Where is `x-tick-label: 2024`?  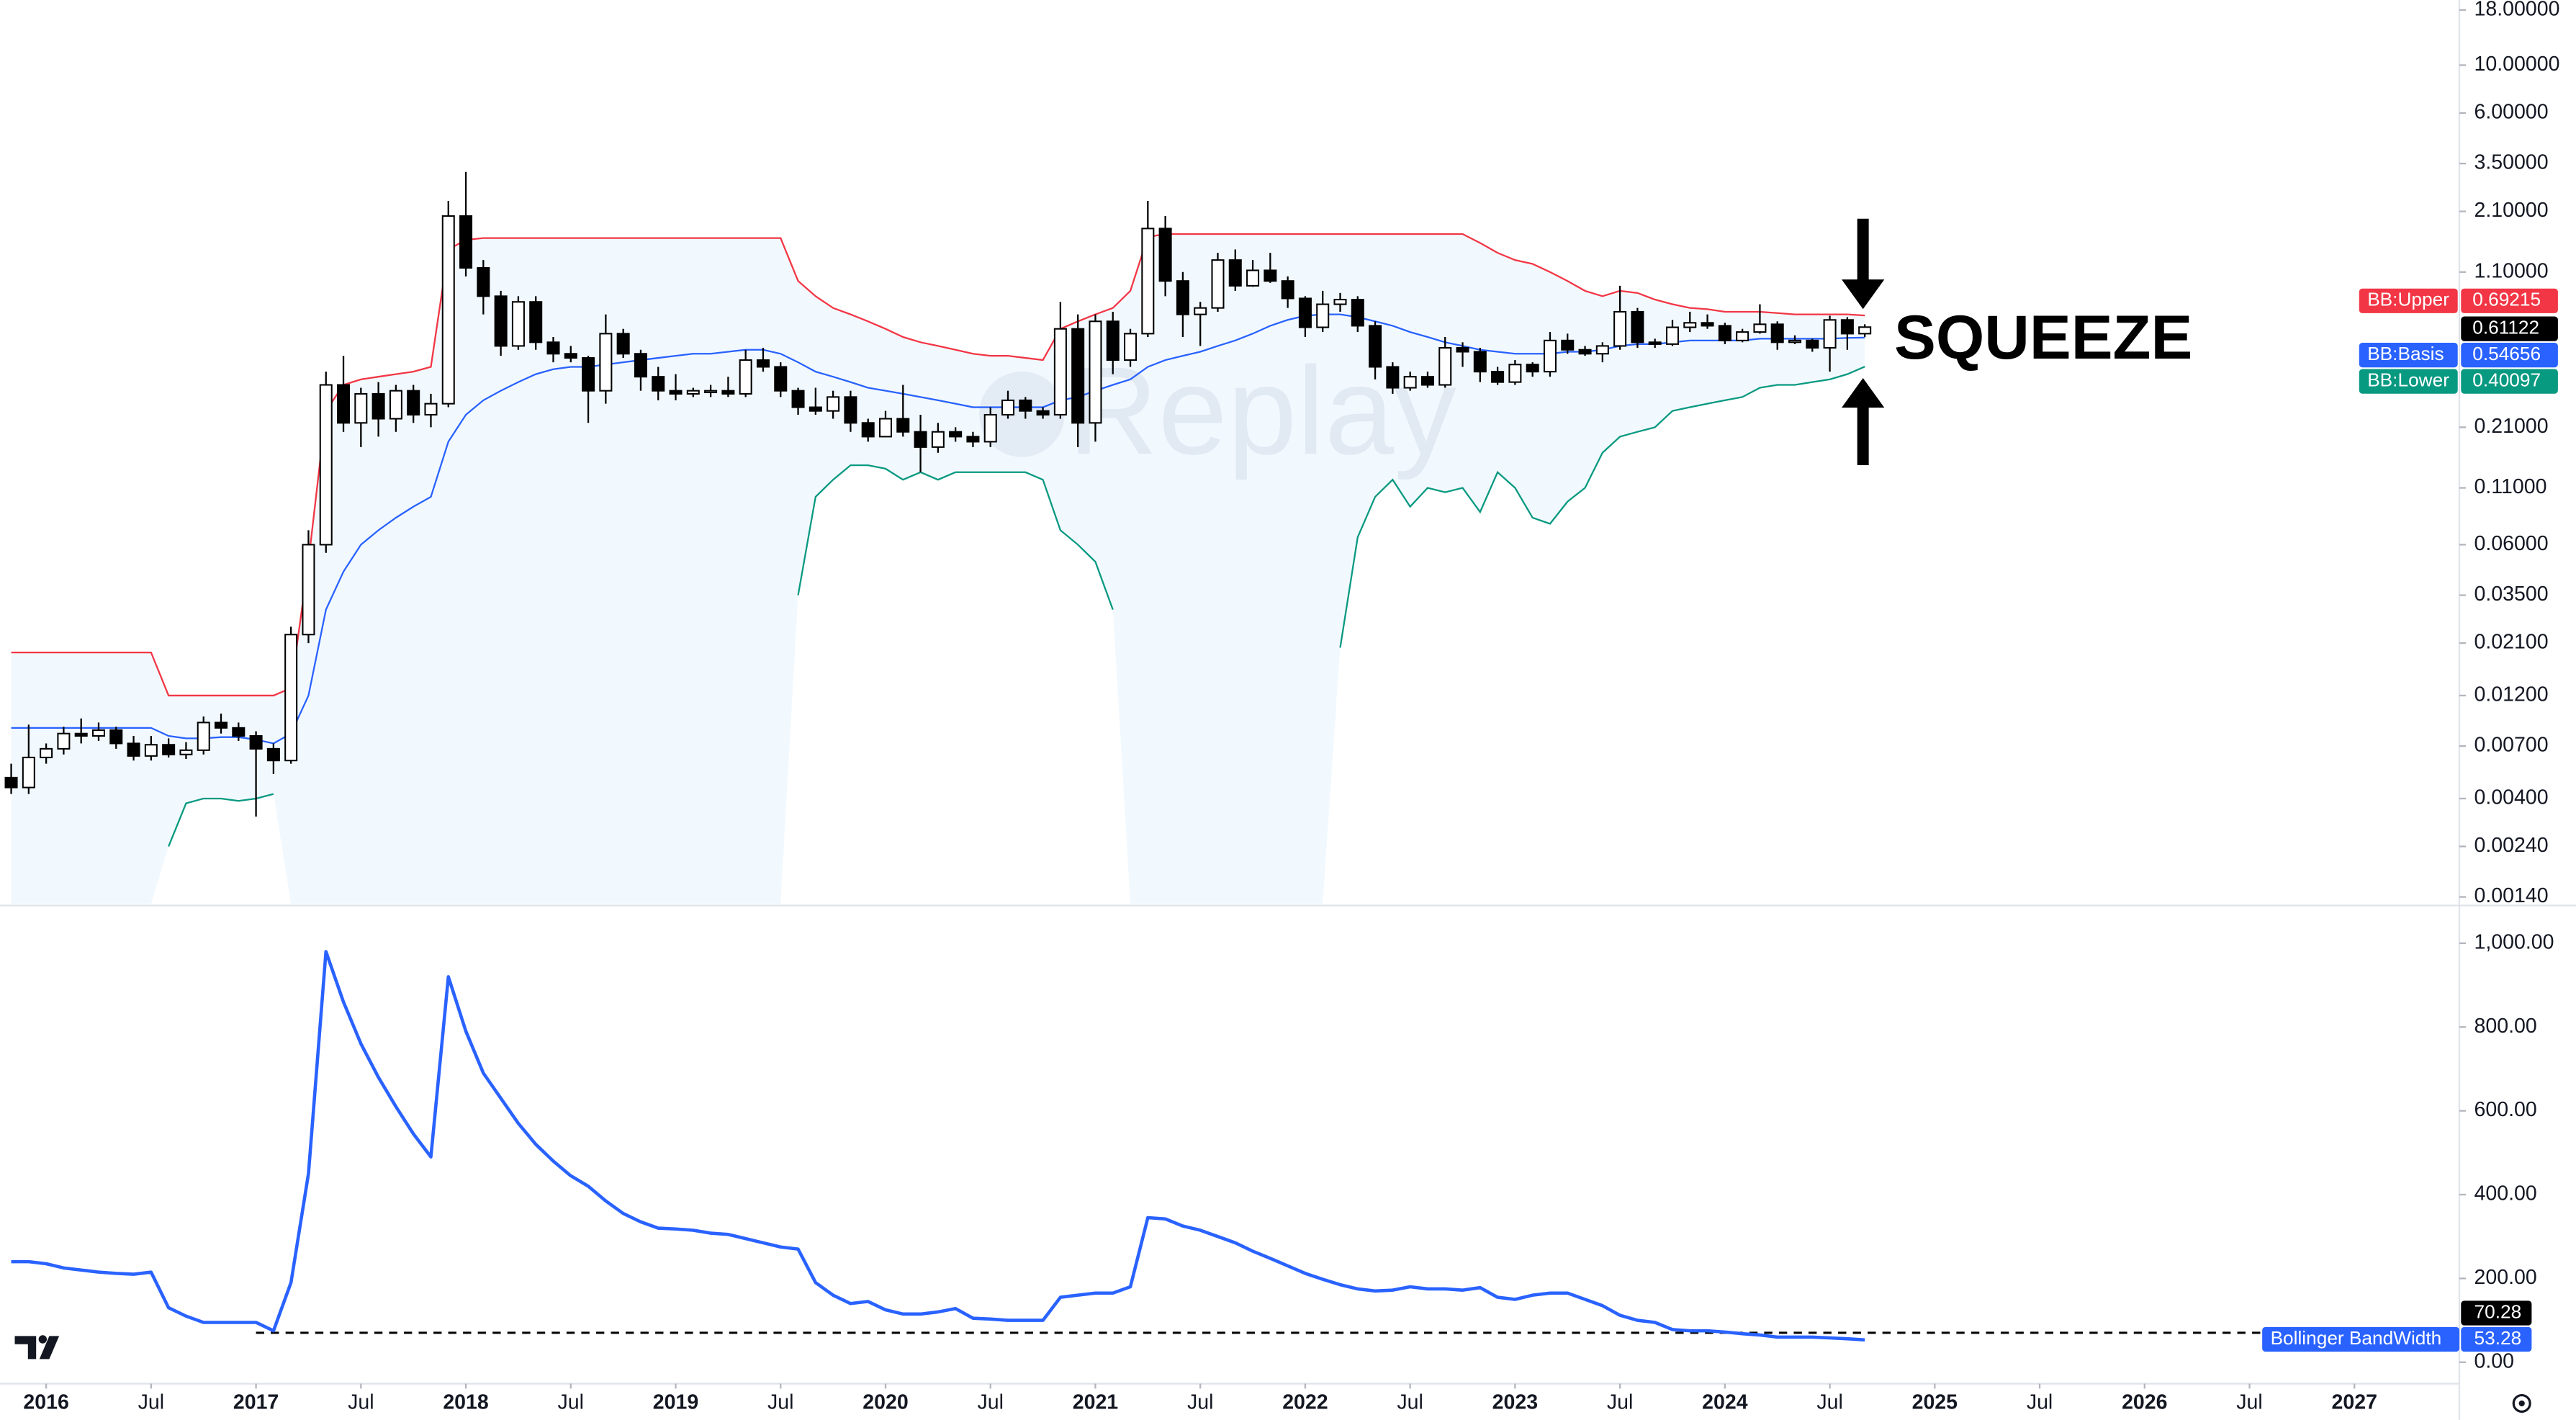 x-tick-label: 2024 is located at coordinates (1725, 1402).